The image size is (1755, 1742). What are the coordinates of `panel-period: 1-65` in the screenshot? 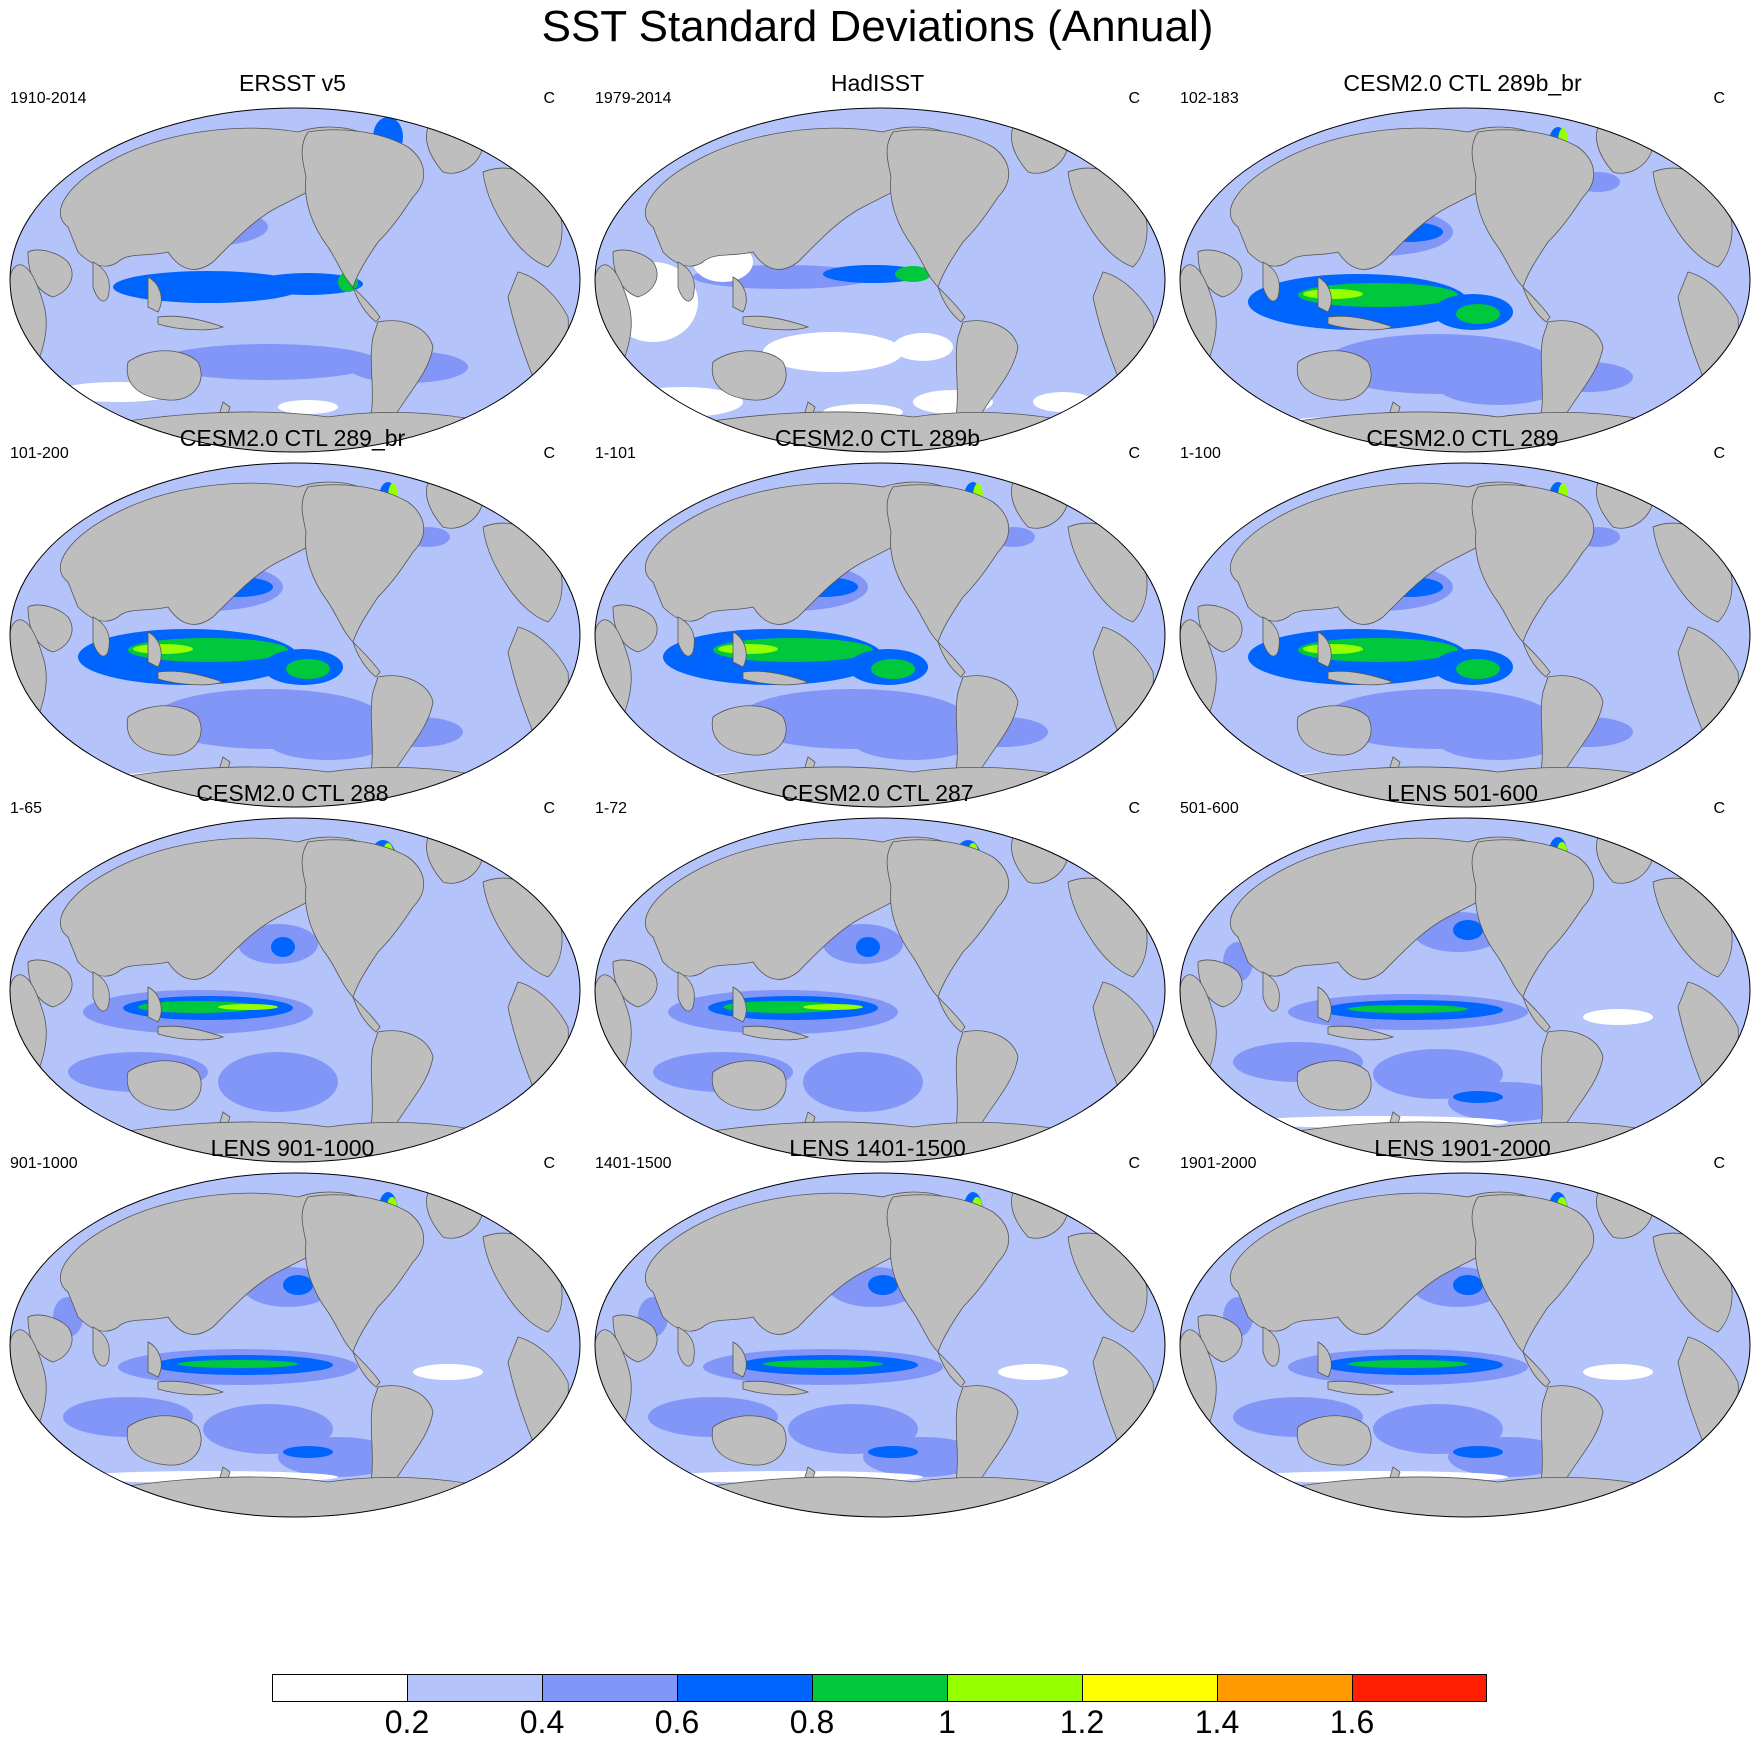 It's located at (26, 808).